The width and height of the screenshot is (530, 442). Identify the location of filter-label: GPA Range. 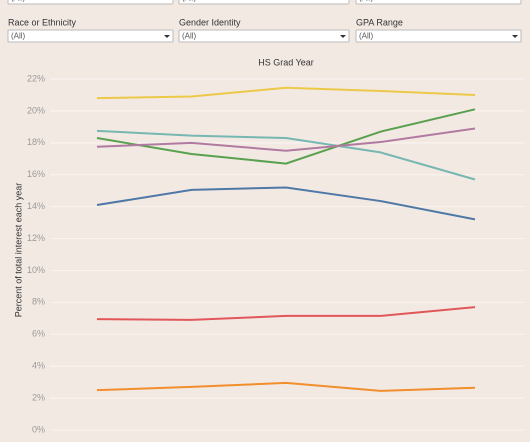
(379, 22).